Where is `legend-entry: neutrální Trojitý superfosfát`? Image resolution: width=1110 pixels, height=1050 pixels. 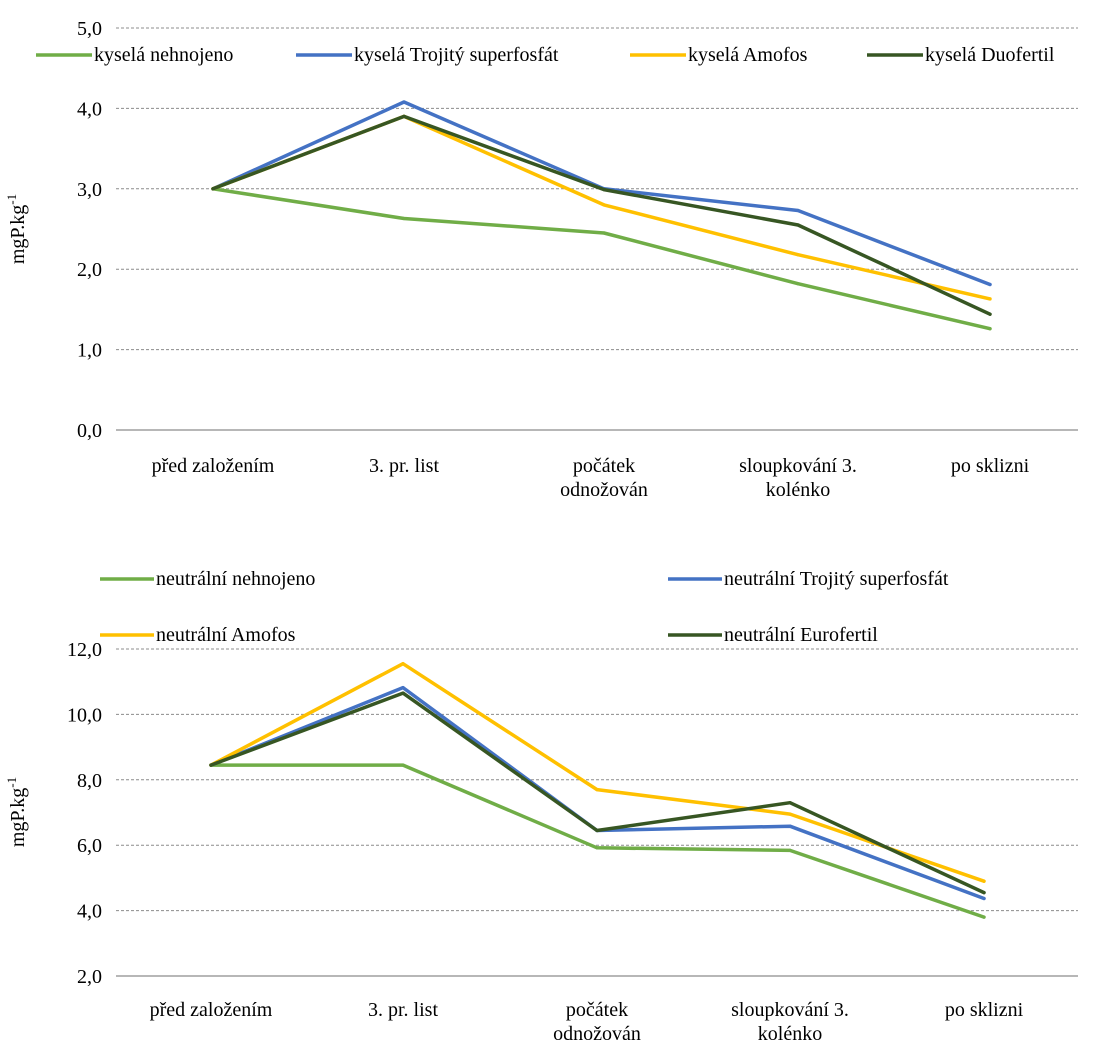 legend-entry: neutrální Trojitý superfosfát is located at coordinates (836, 579).